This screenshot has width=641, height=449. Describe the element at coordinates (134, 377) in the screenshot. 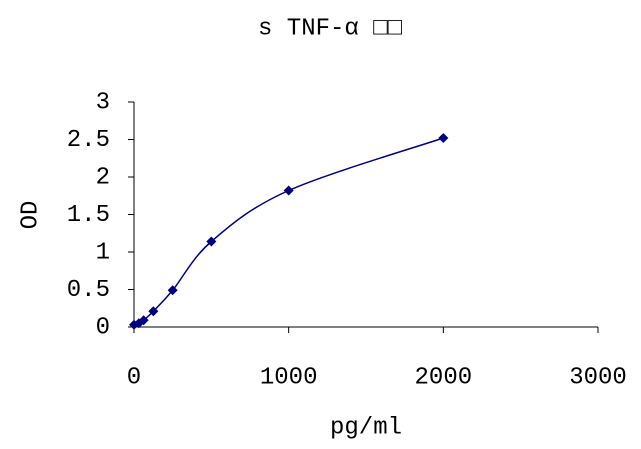

I see `x-tick-label: 0` at that location.